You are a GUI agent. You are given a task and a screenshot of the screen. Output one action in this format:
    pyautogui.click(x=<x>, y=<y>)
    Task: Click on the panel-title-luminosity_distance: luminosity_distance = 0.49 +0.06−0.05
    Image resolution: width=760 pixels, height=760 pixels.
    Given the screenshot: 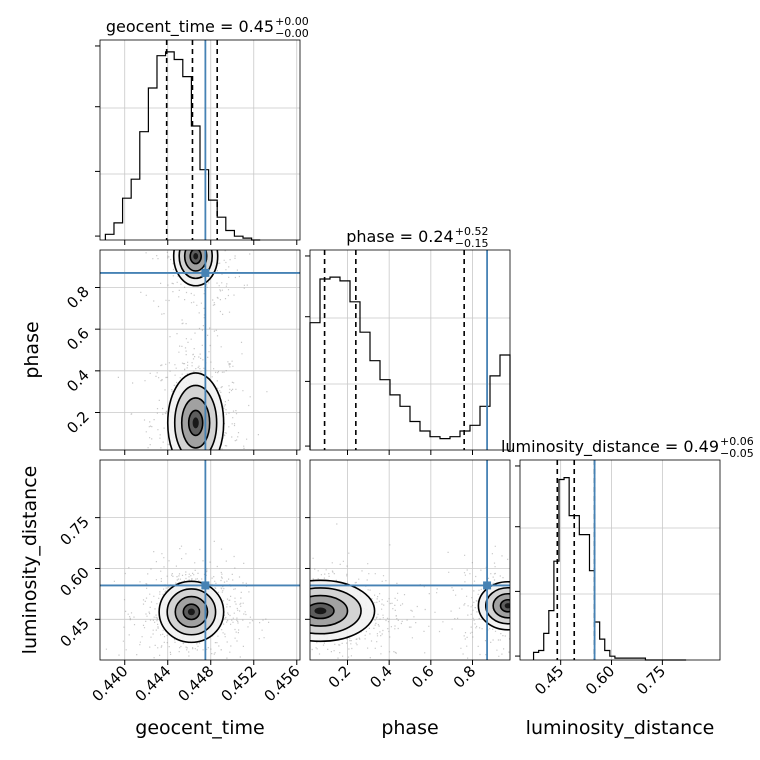 What is the action you would take?
    pyautogui.click(x=627, y=447)
    